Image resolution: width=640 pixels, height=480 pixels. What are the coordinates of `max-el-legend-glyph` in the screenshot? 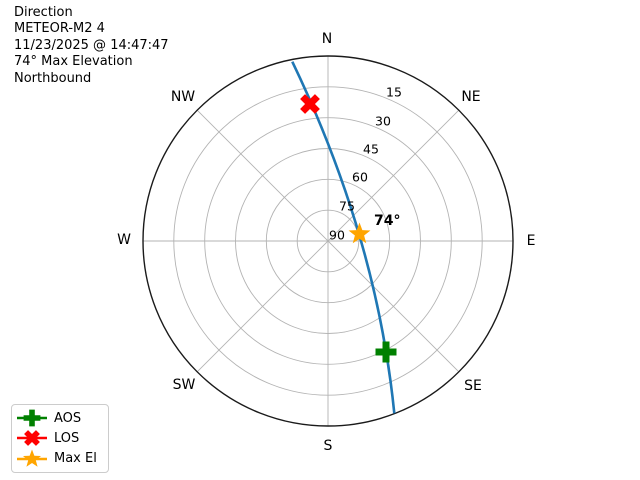 It's located at (32, 458).